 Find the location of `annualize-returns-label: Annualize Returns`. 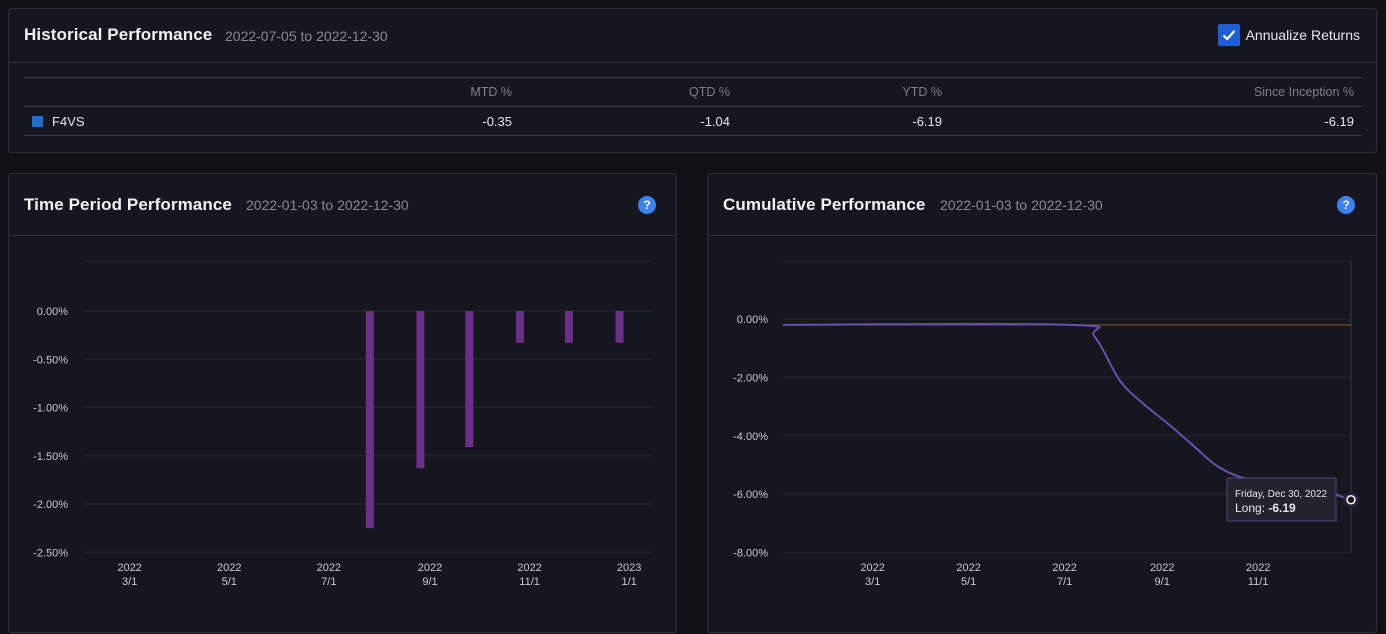

annualize-returns-label: Annualize Returns is located at coordinates (1302, 35).